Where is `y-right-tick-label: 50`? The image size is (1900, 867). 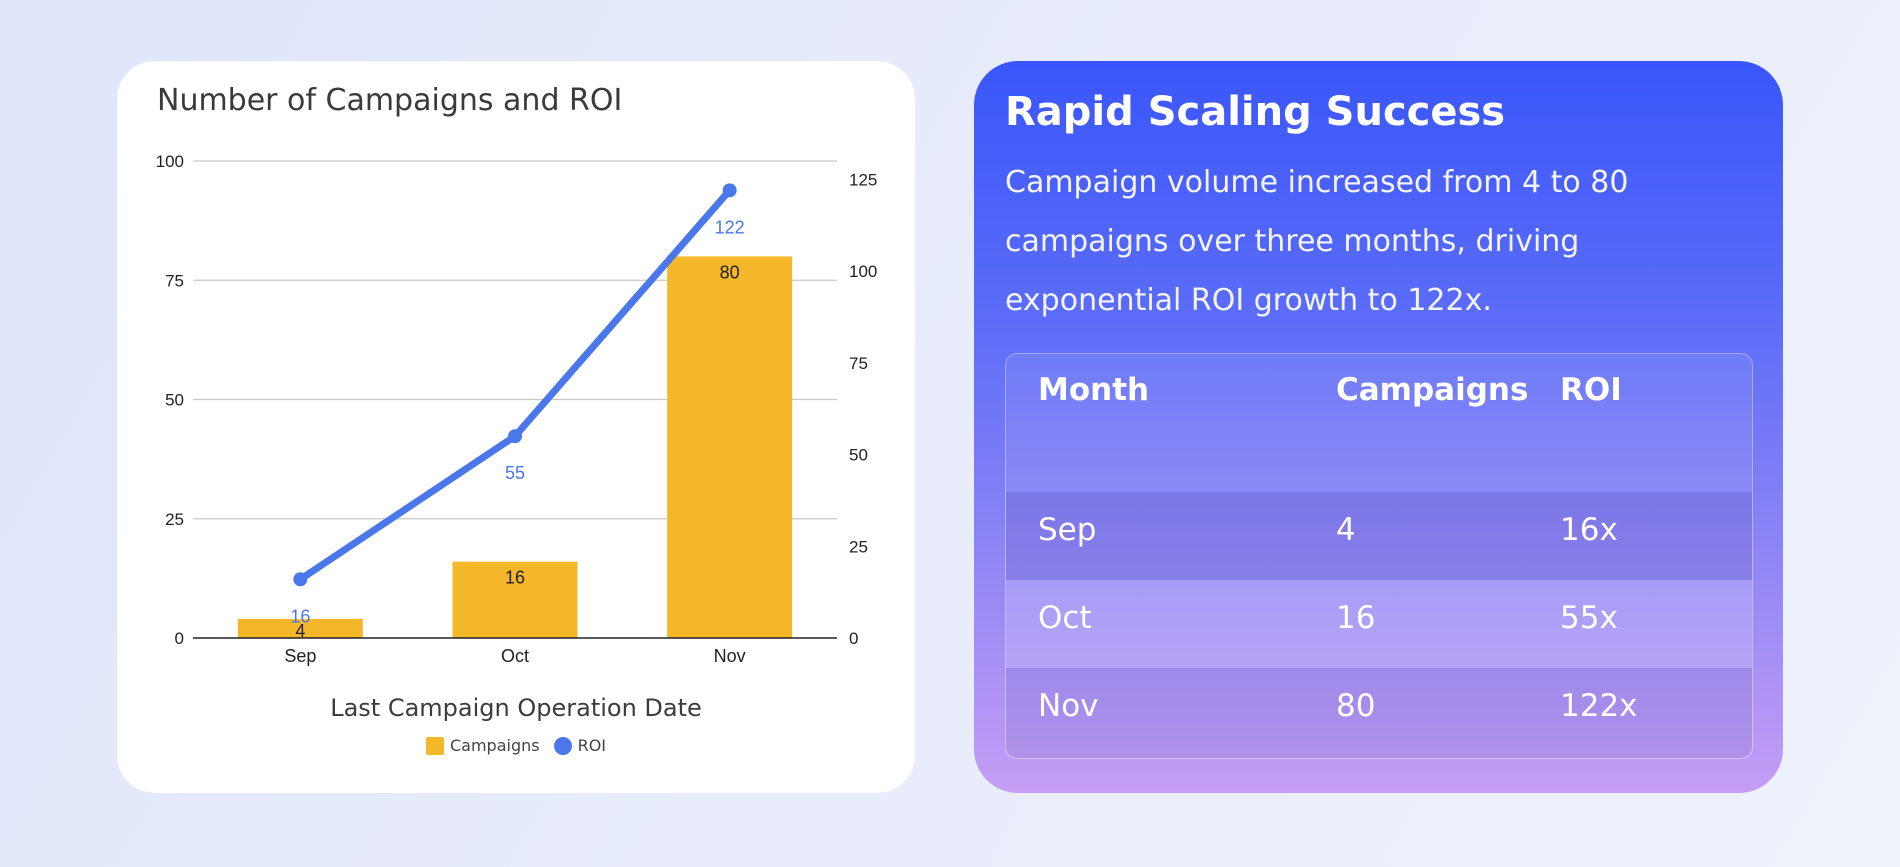
y-right-tick-label: 50 is located at coordinates (858, 455).